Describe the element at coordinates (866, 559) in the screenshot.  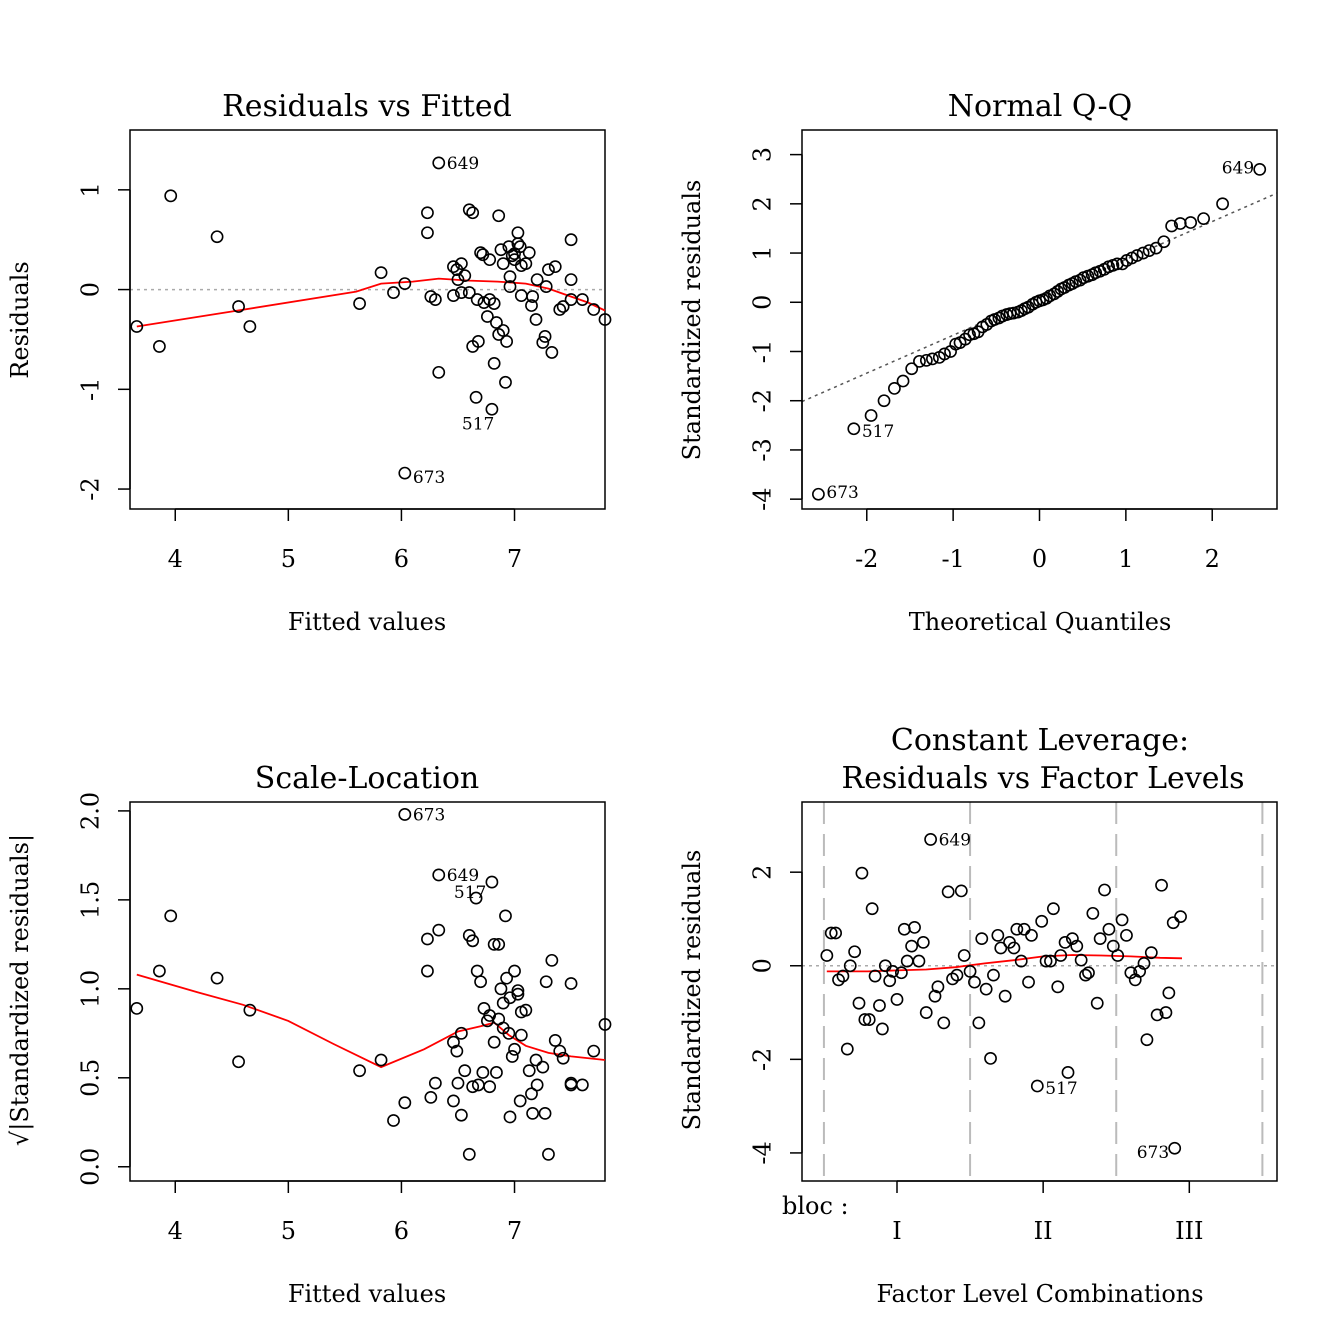
I see `x-tick-label: -2` at that location.